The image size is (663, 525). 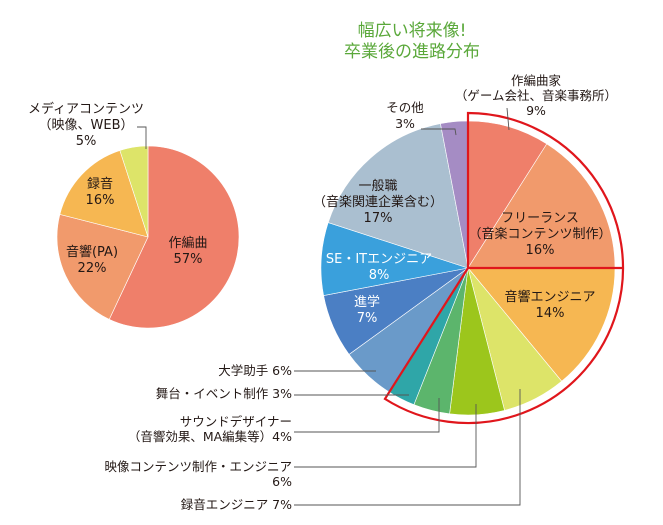 What do you see at coordinates (550, 313) in the screenshot?
I see `slice-label: 14%` at bounding box center [550, 313].